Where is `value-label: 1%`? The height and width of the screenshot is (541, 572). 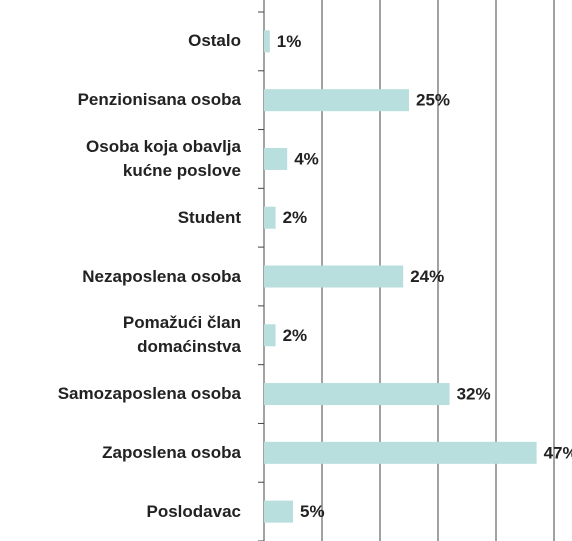 value-label: 1% is located at coordinates (289, 41).